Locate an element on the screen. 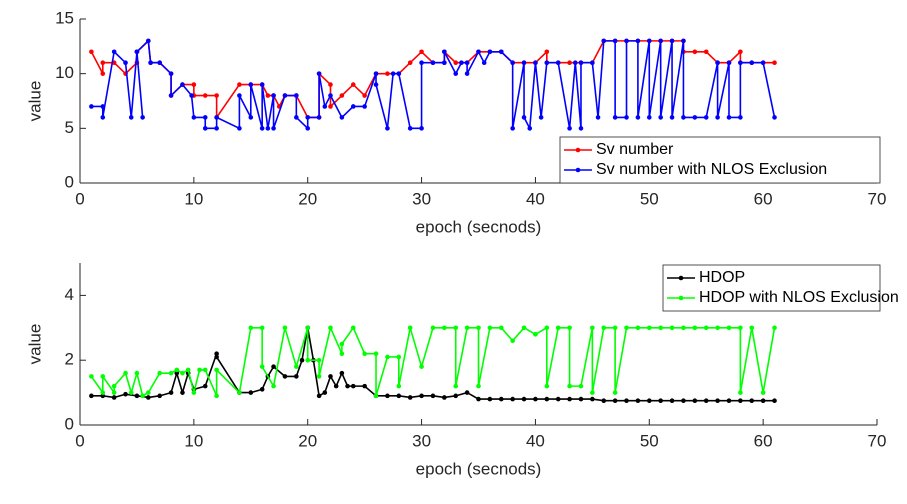 The image size is (907, 504). y-axis-label: value is located at coordinates (34, 101).